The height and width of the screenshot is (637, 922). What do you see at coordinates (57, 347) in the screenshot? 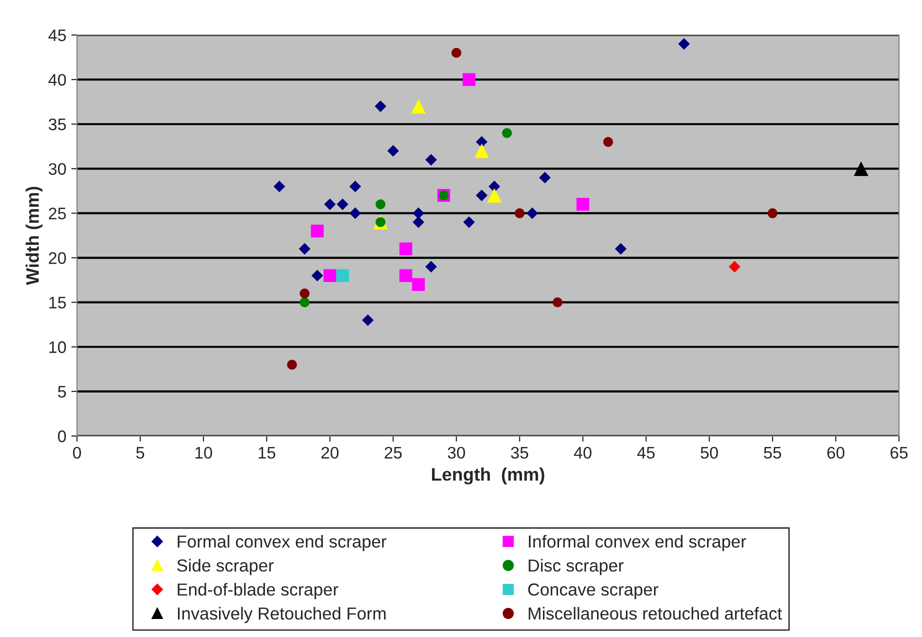
I see `y-tick-label: 10` at bounding box center [57, 347].